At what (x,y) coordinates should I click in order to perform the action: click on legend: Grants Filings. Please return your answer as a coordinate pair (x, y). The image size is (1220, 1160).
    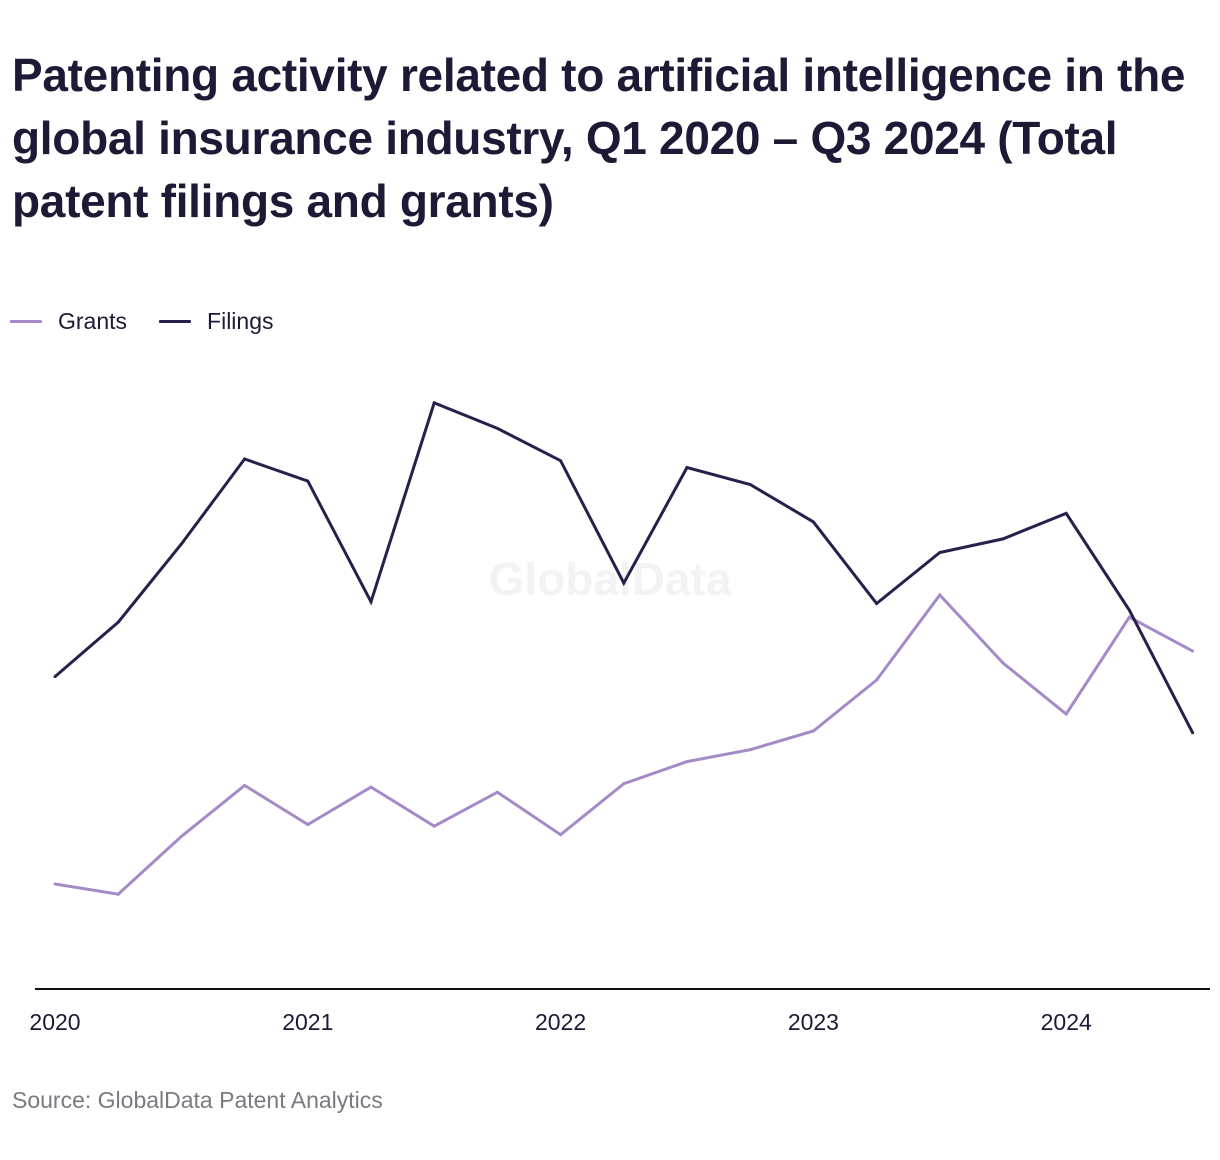
    Looking at the image, I should click on (158, 321).